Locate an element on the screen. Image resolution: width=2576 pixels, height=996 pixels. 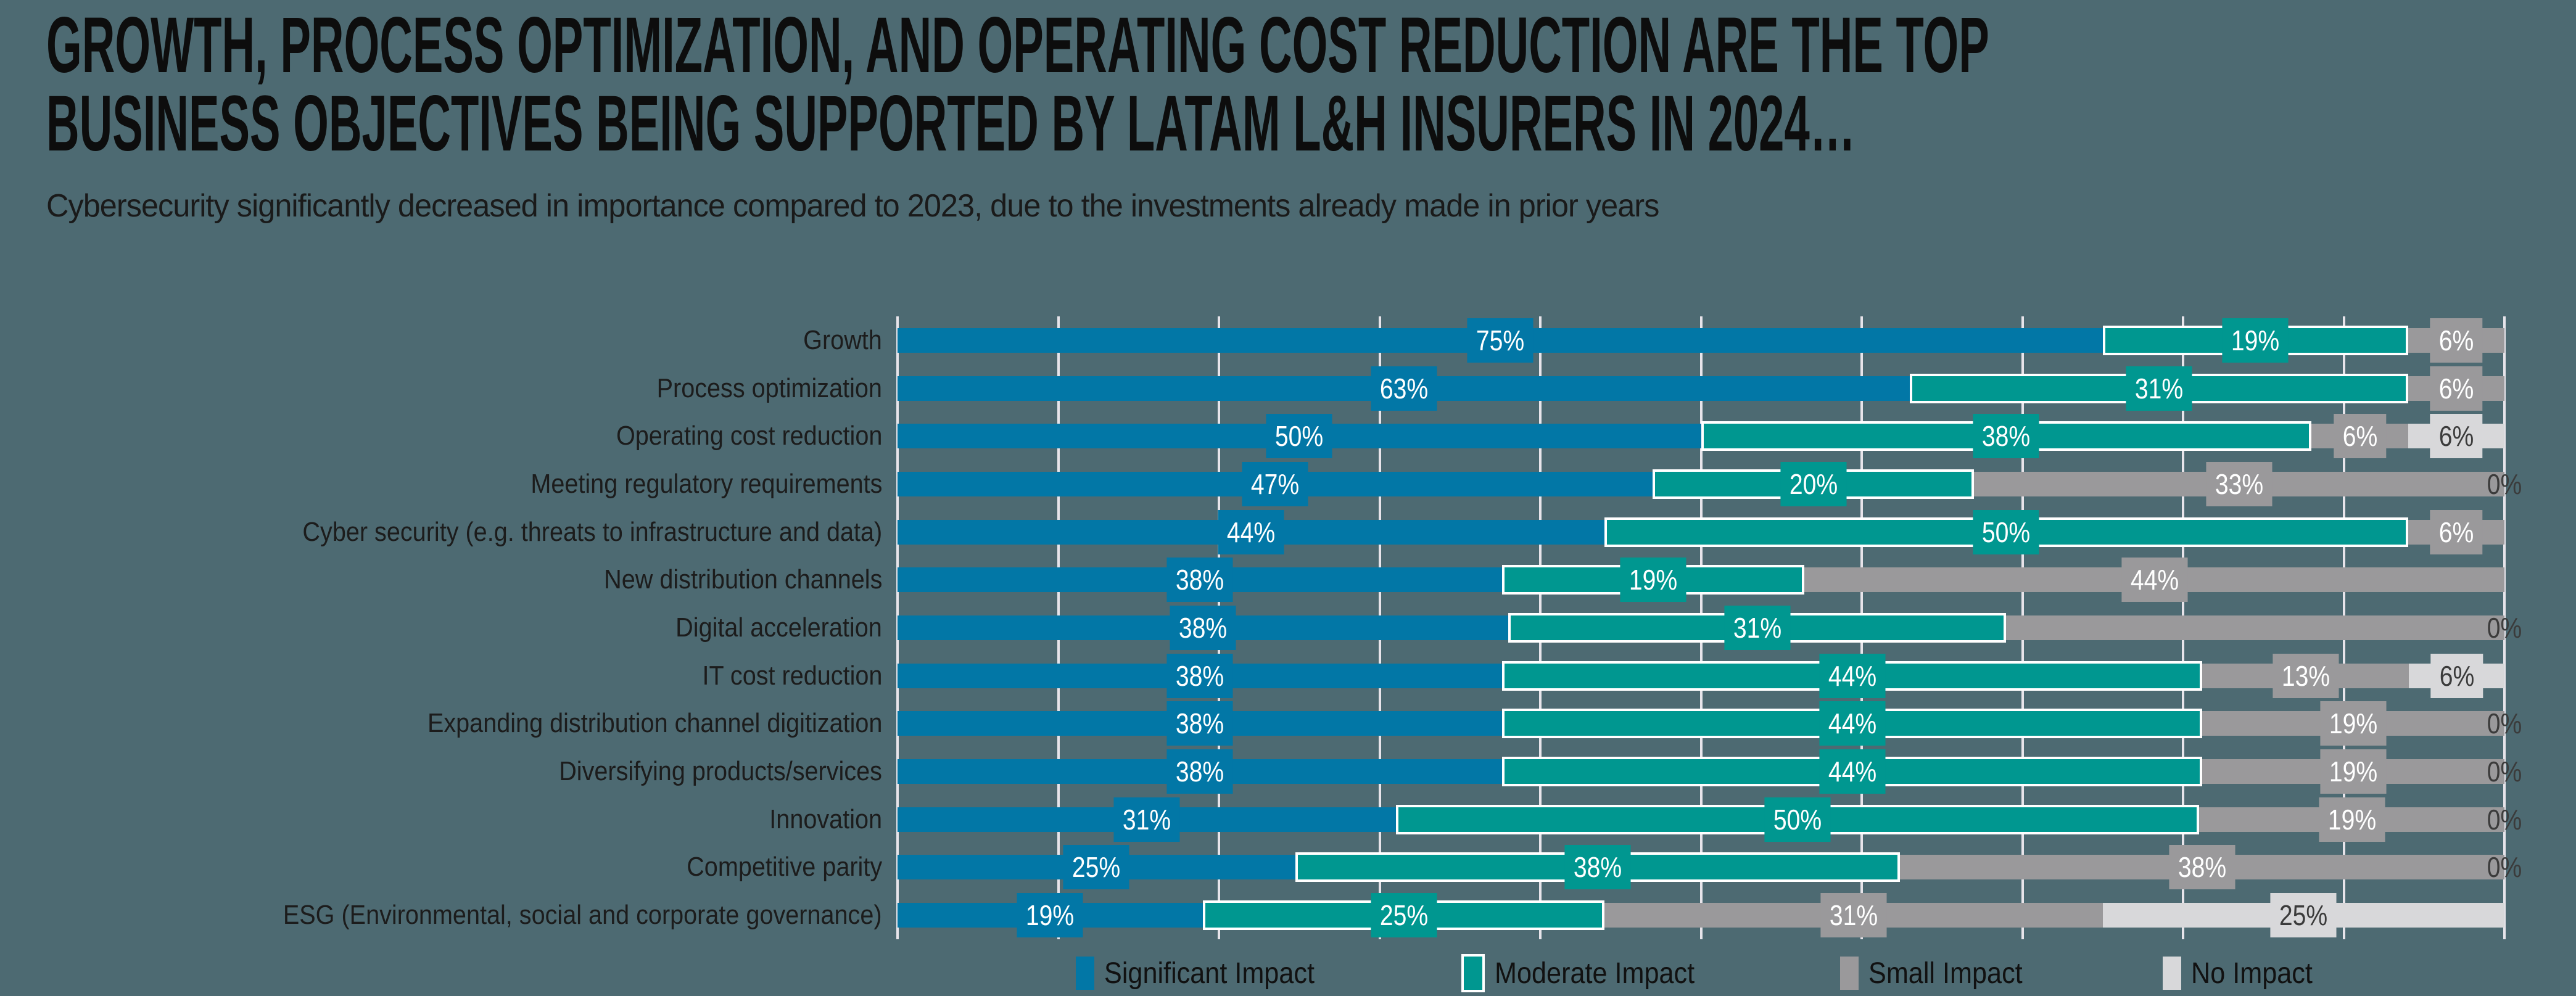
category-label-text: Innovation is located at coordinates (825, 819).